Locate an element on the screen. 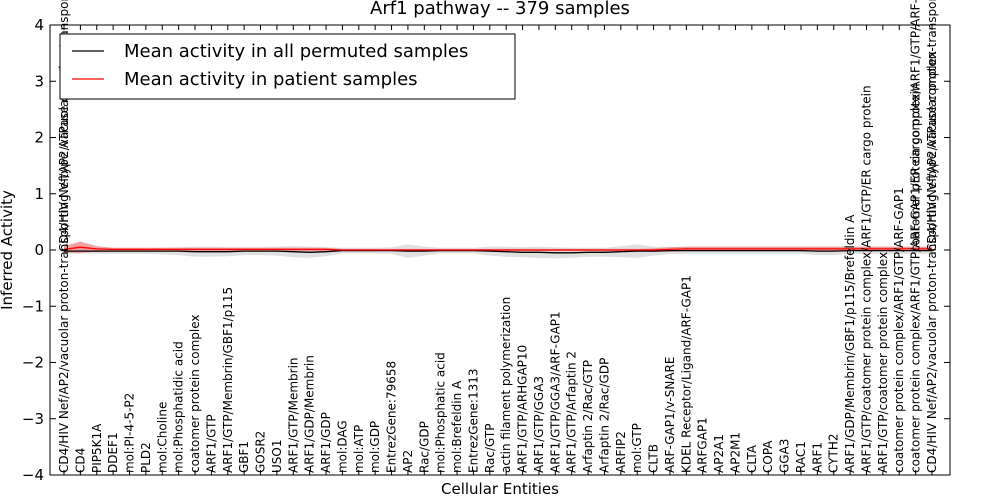 This screenshot has width=1000, height=504. x-tick-label: RAC1 is located at coordinates (801, 457).